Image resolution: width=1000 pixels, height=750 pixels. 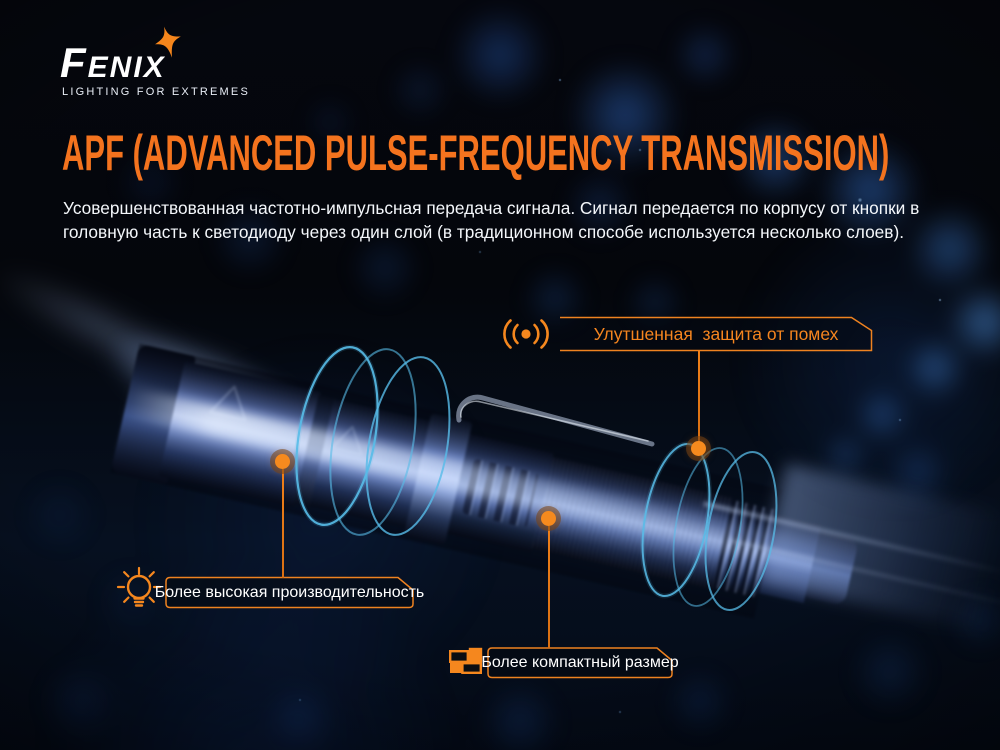 I want to click on signal-waves-icon, so click(x=526, y=334).